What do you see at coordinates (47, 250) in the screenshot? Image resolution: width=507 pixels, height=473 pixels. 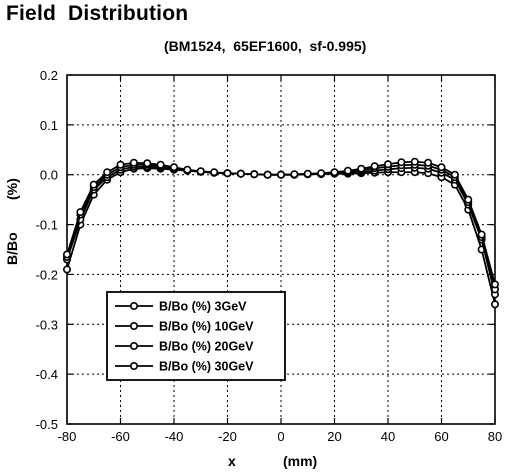 I see `y-tick-labels: 0.2 0.1 0.0 -0.1 -0.2 -0.3 -0.4 -0.5` at bounding box center [47, 250].